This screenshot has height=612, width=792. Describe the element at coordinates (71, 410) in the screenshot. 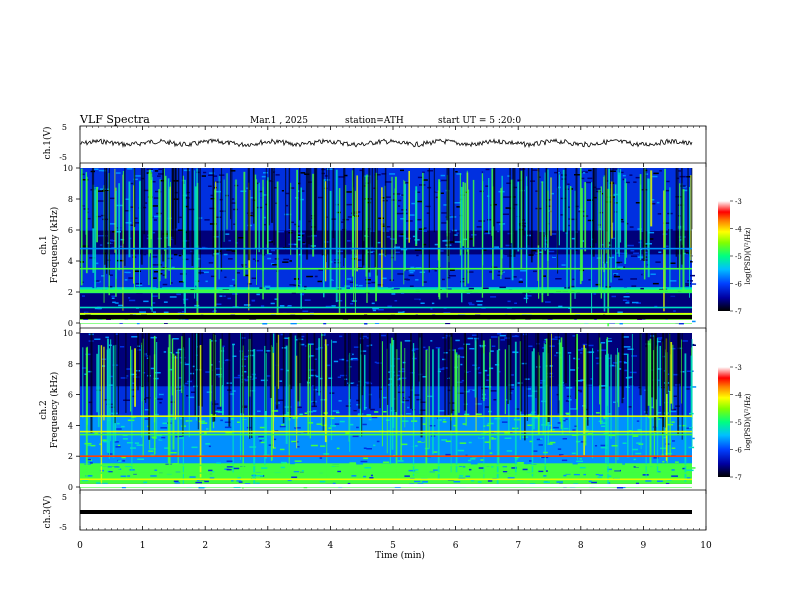

I see `ch2-frequency-ticks: 0 2 4 6 8 10` at that location.